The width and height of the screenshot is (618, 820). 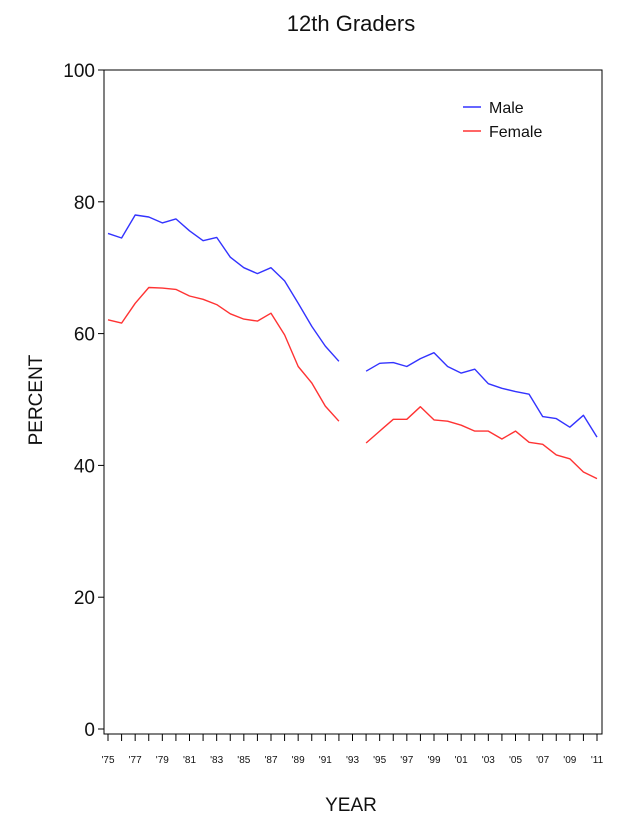 I want to click on legend-label-male: Male, so click(x=506, y=108).